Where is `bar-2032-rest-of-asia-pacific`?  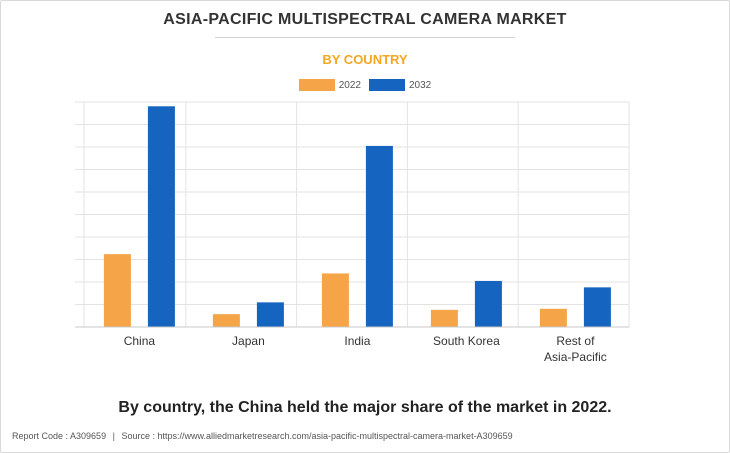
bar-2032-rest-of-asia-pacific is located at coordinates (597, 307).